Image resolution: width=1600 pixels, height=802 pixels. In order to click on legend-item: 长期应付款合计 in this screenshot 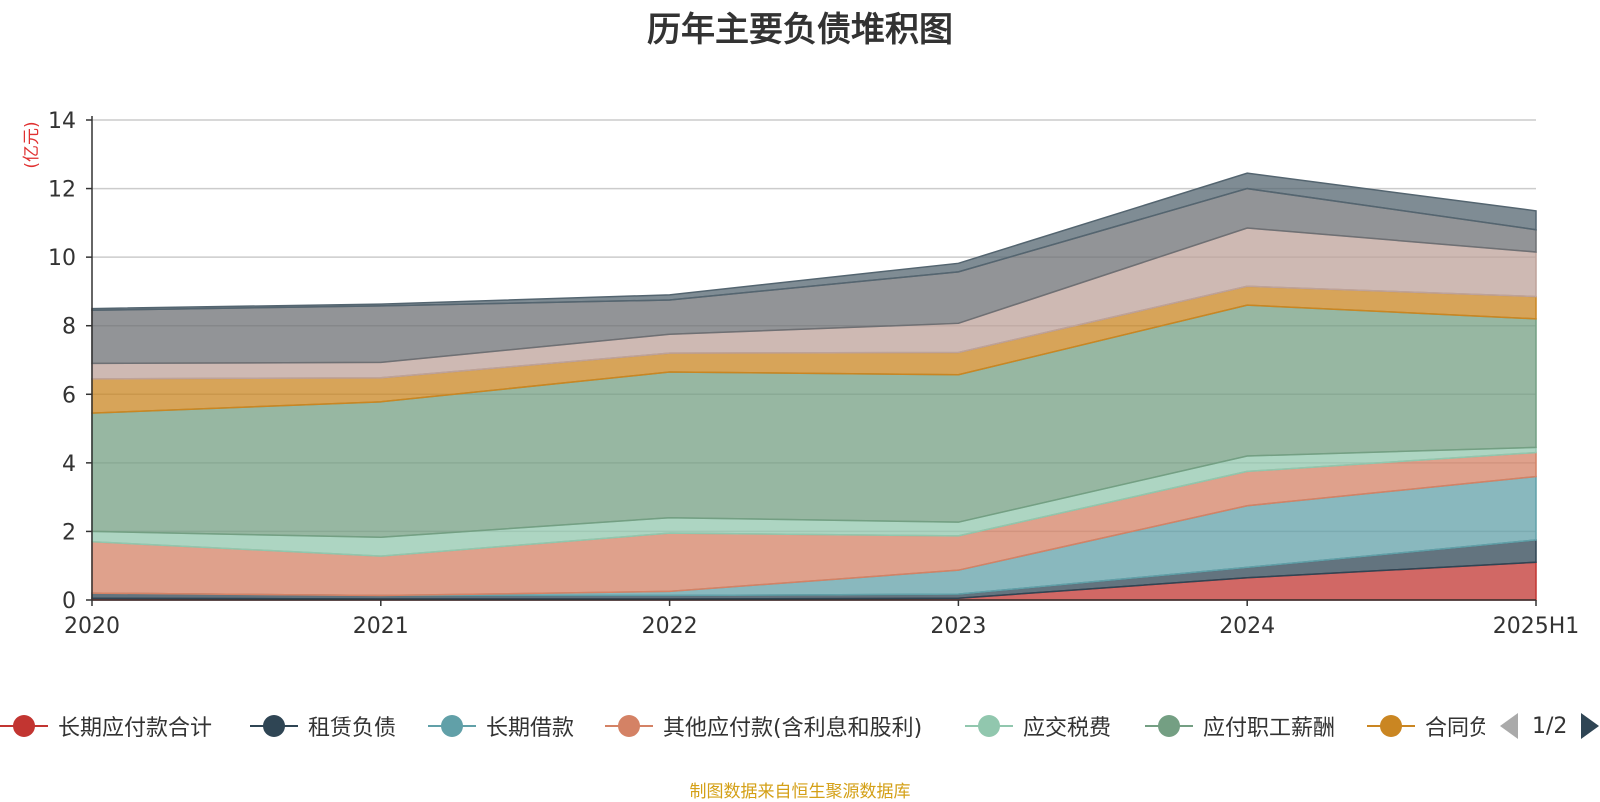, I will do `click(106, 726)`.